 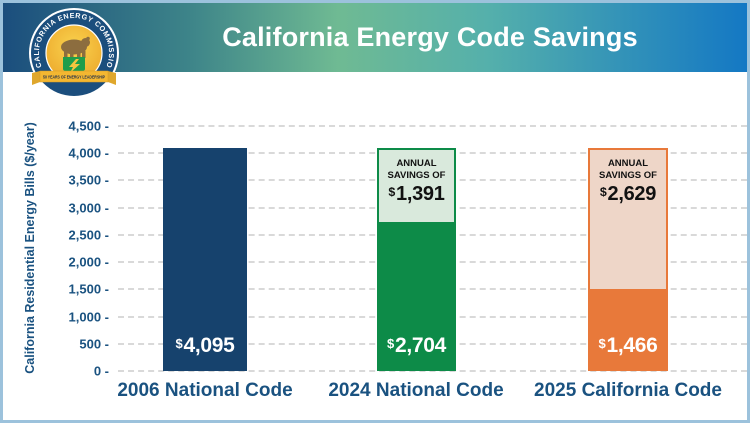 I want to click on y-tick-label: 2,500 -, so click(x=88, y=235).